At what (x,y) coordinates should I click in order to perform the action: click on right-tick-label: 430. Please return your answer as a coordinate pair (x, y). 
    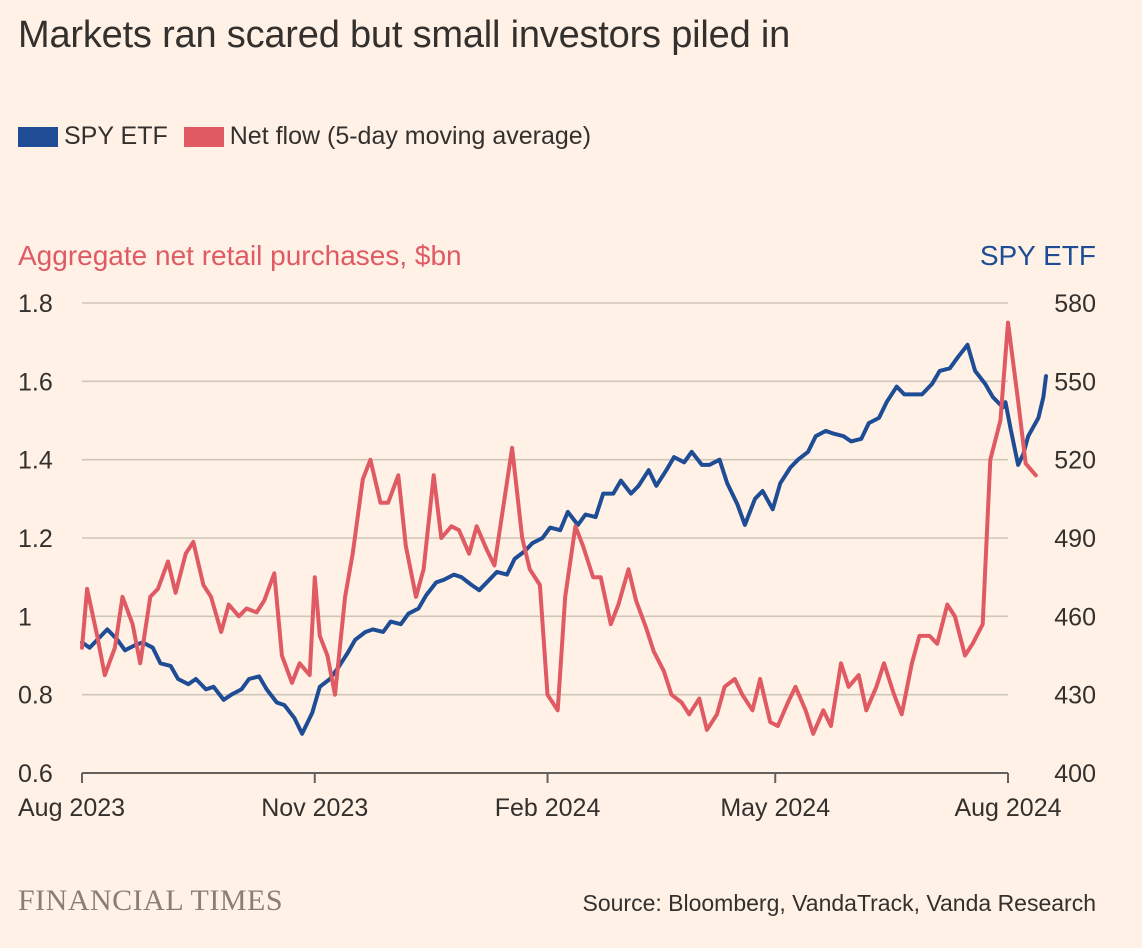
    Looking at the image, I should click on (1075, 696).